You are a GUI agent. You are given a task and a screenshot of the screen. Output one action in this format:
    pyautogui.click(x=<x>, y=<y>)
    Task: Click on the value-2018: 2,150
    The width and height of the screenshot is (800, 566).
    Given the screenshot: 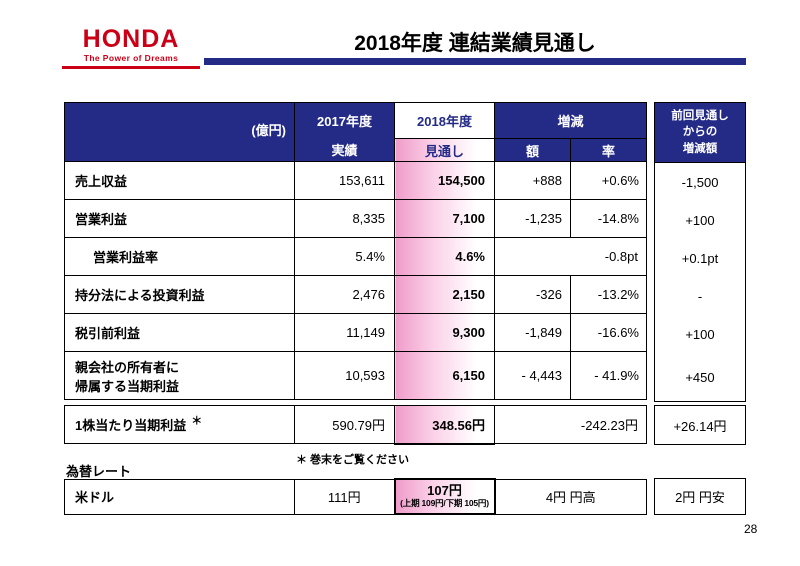 What is the action you would take?
    pyautogui.click(x=444, y=294)
    